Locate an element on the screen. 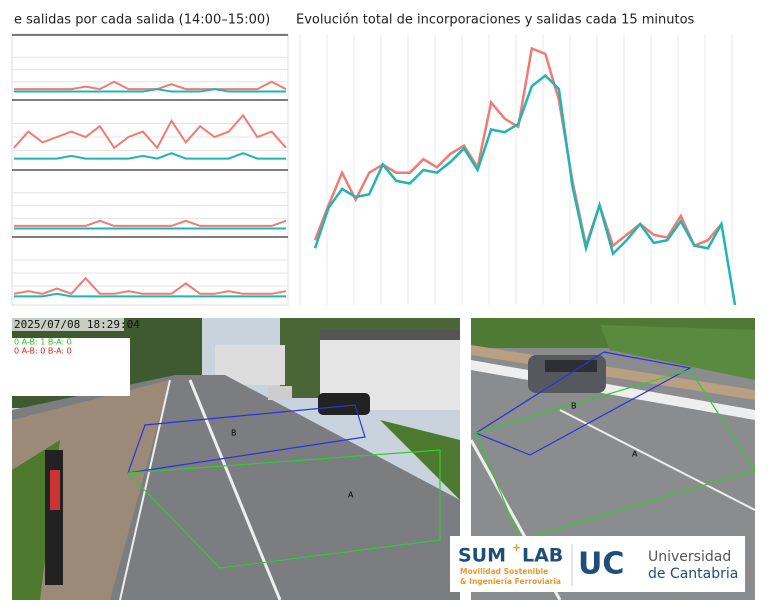 Image resolution: width=768 pixels, height=614 pixels. logo-box is located at coordinates (597, 564).